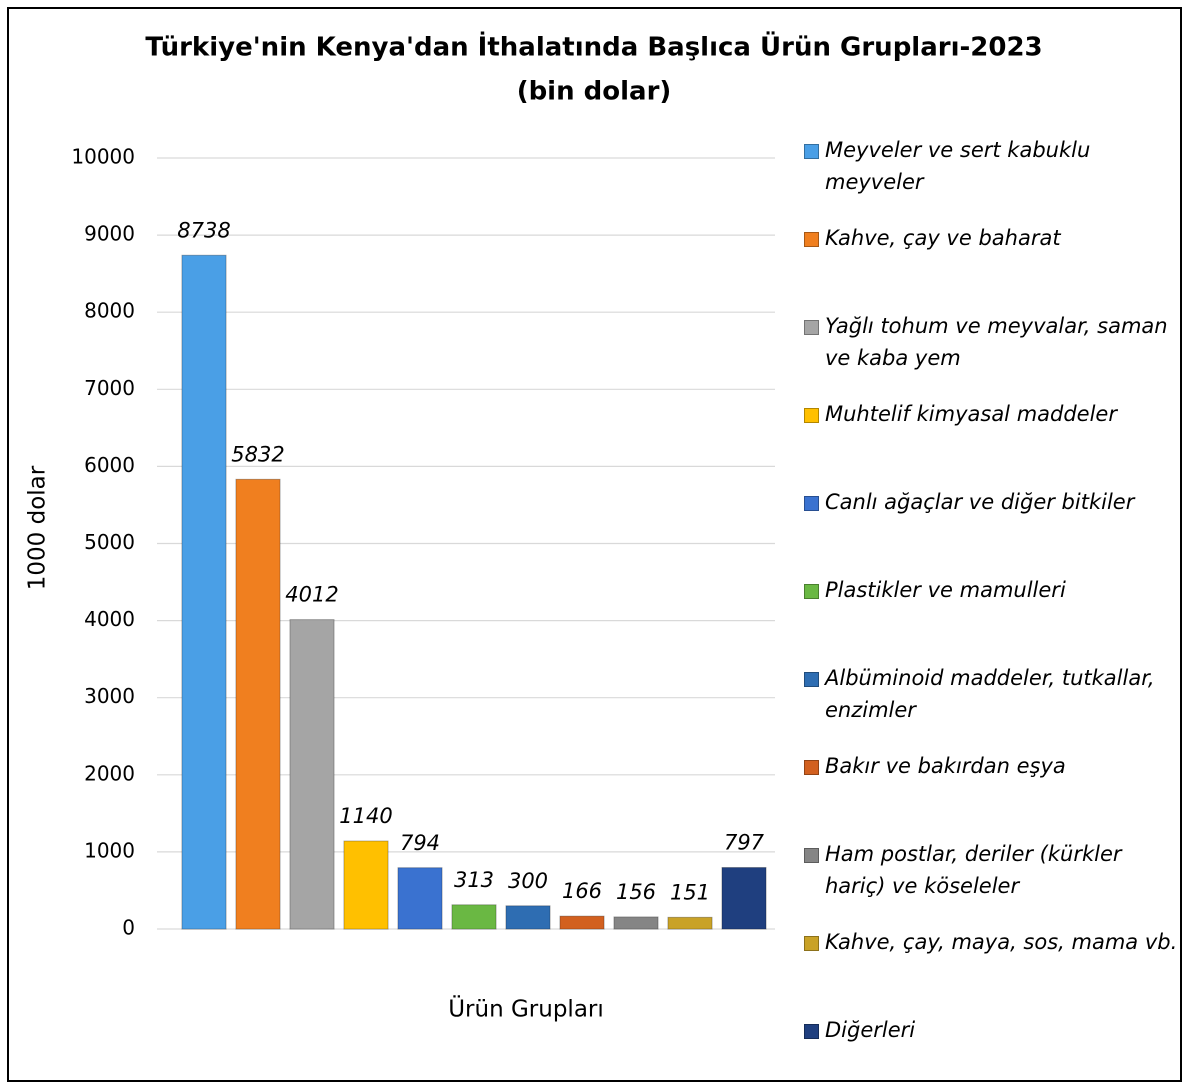  What do you see at coordinates (103, 157) in the screenshot?
I see `y-tick-label: 10000` at bounding box center [103, 157].